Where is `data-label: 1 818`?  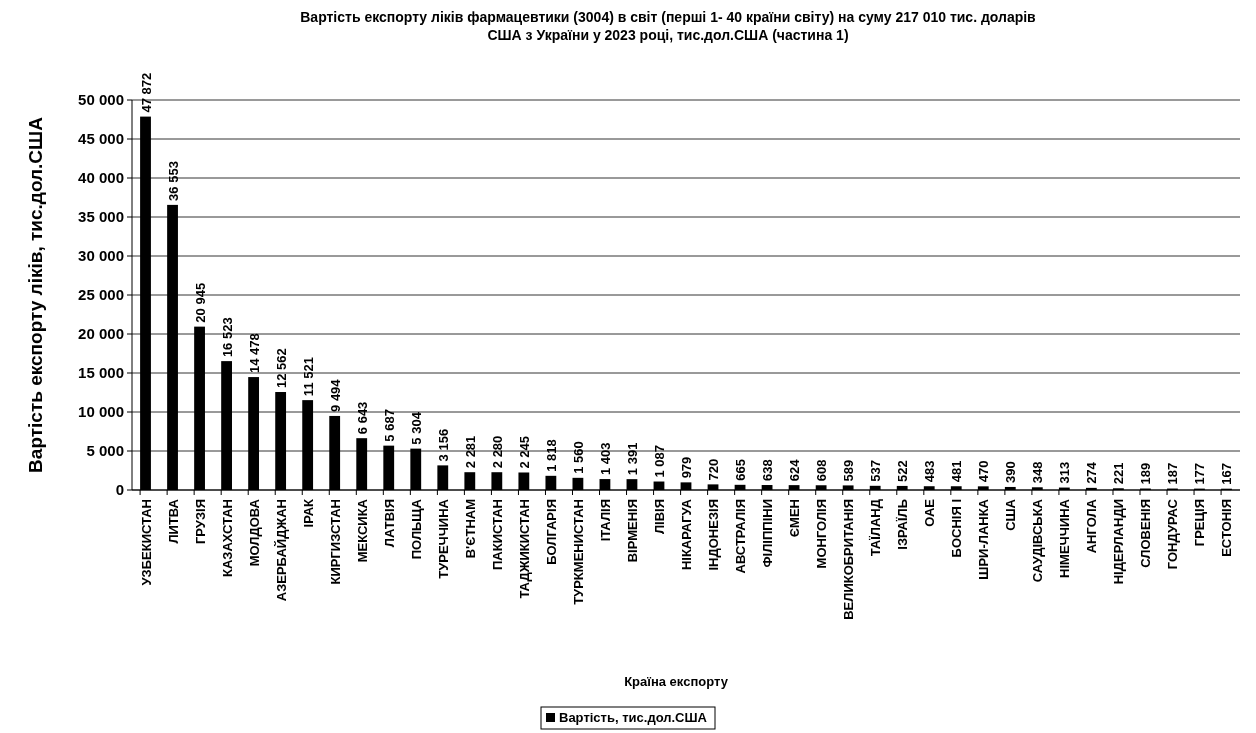 data-label: 1 818 is located at coordinates (551, 455).